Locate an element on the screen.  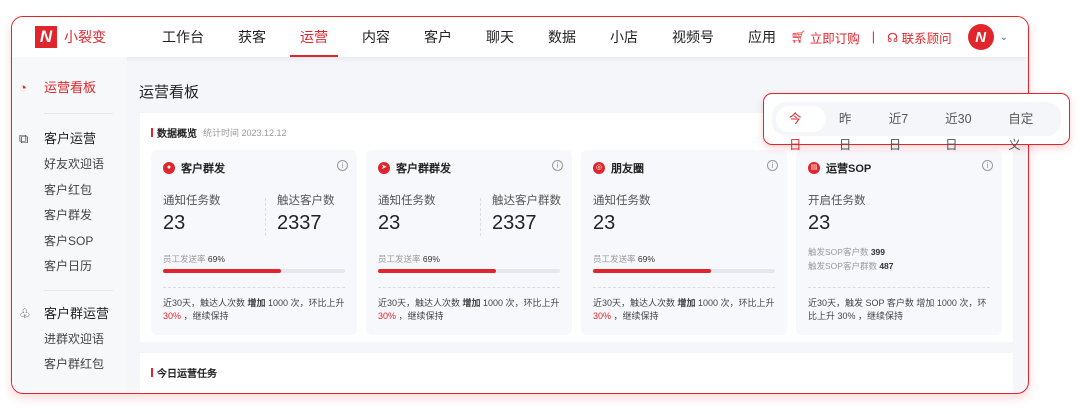
nav-workbench: 工作台 is located at coordinates (183, 37).